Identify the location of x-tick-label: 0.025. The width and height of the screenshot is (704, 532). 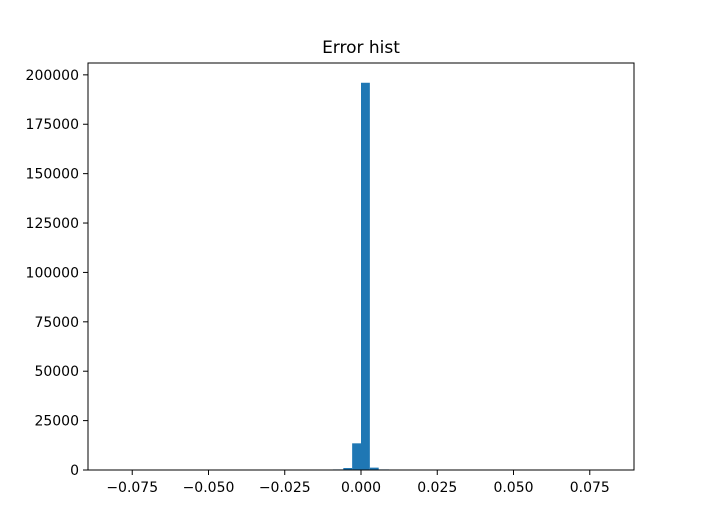
(437, 488).